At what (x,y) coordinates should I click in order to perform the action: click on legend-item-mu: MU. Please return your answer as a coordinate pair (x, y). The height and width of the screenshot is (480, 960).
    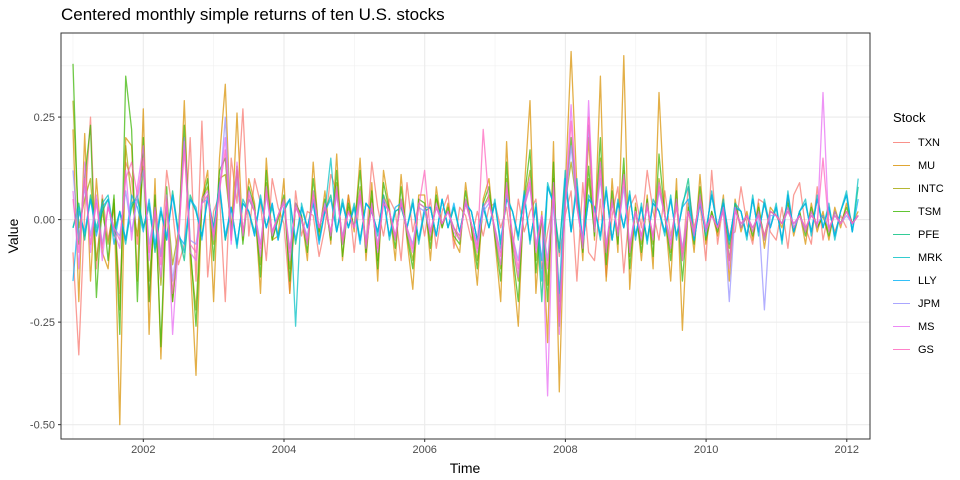
    Looking at the image, I should click on (925, 165).